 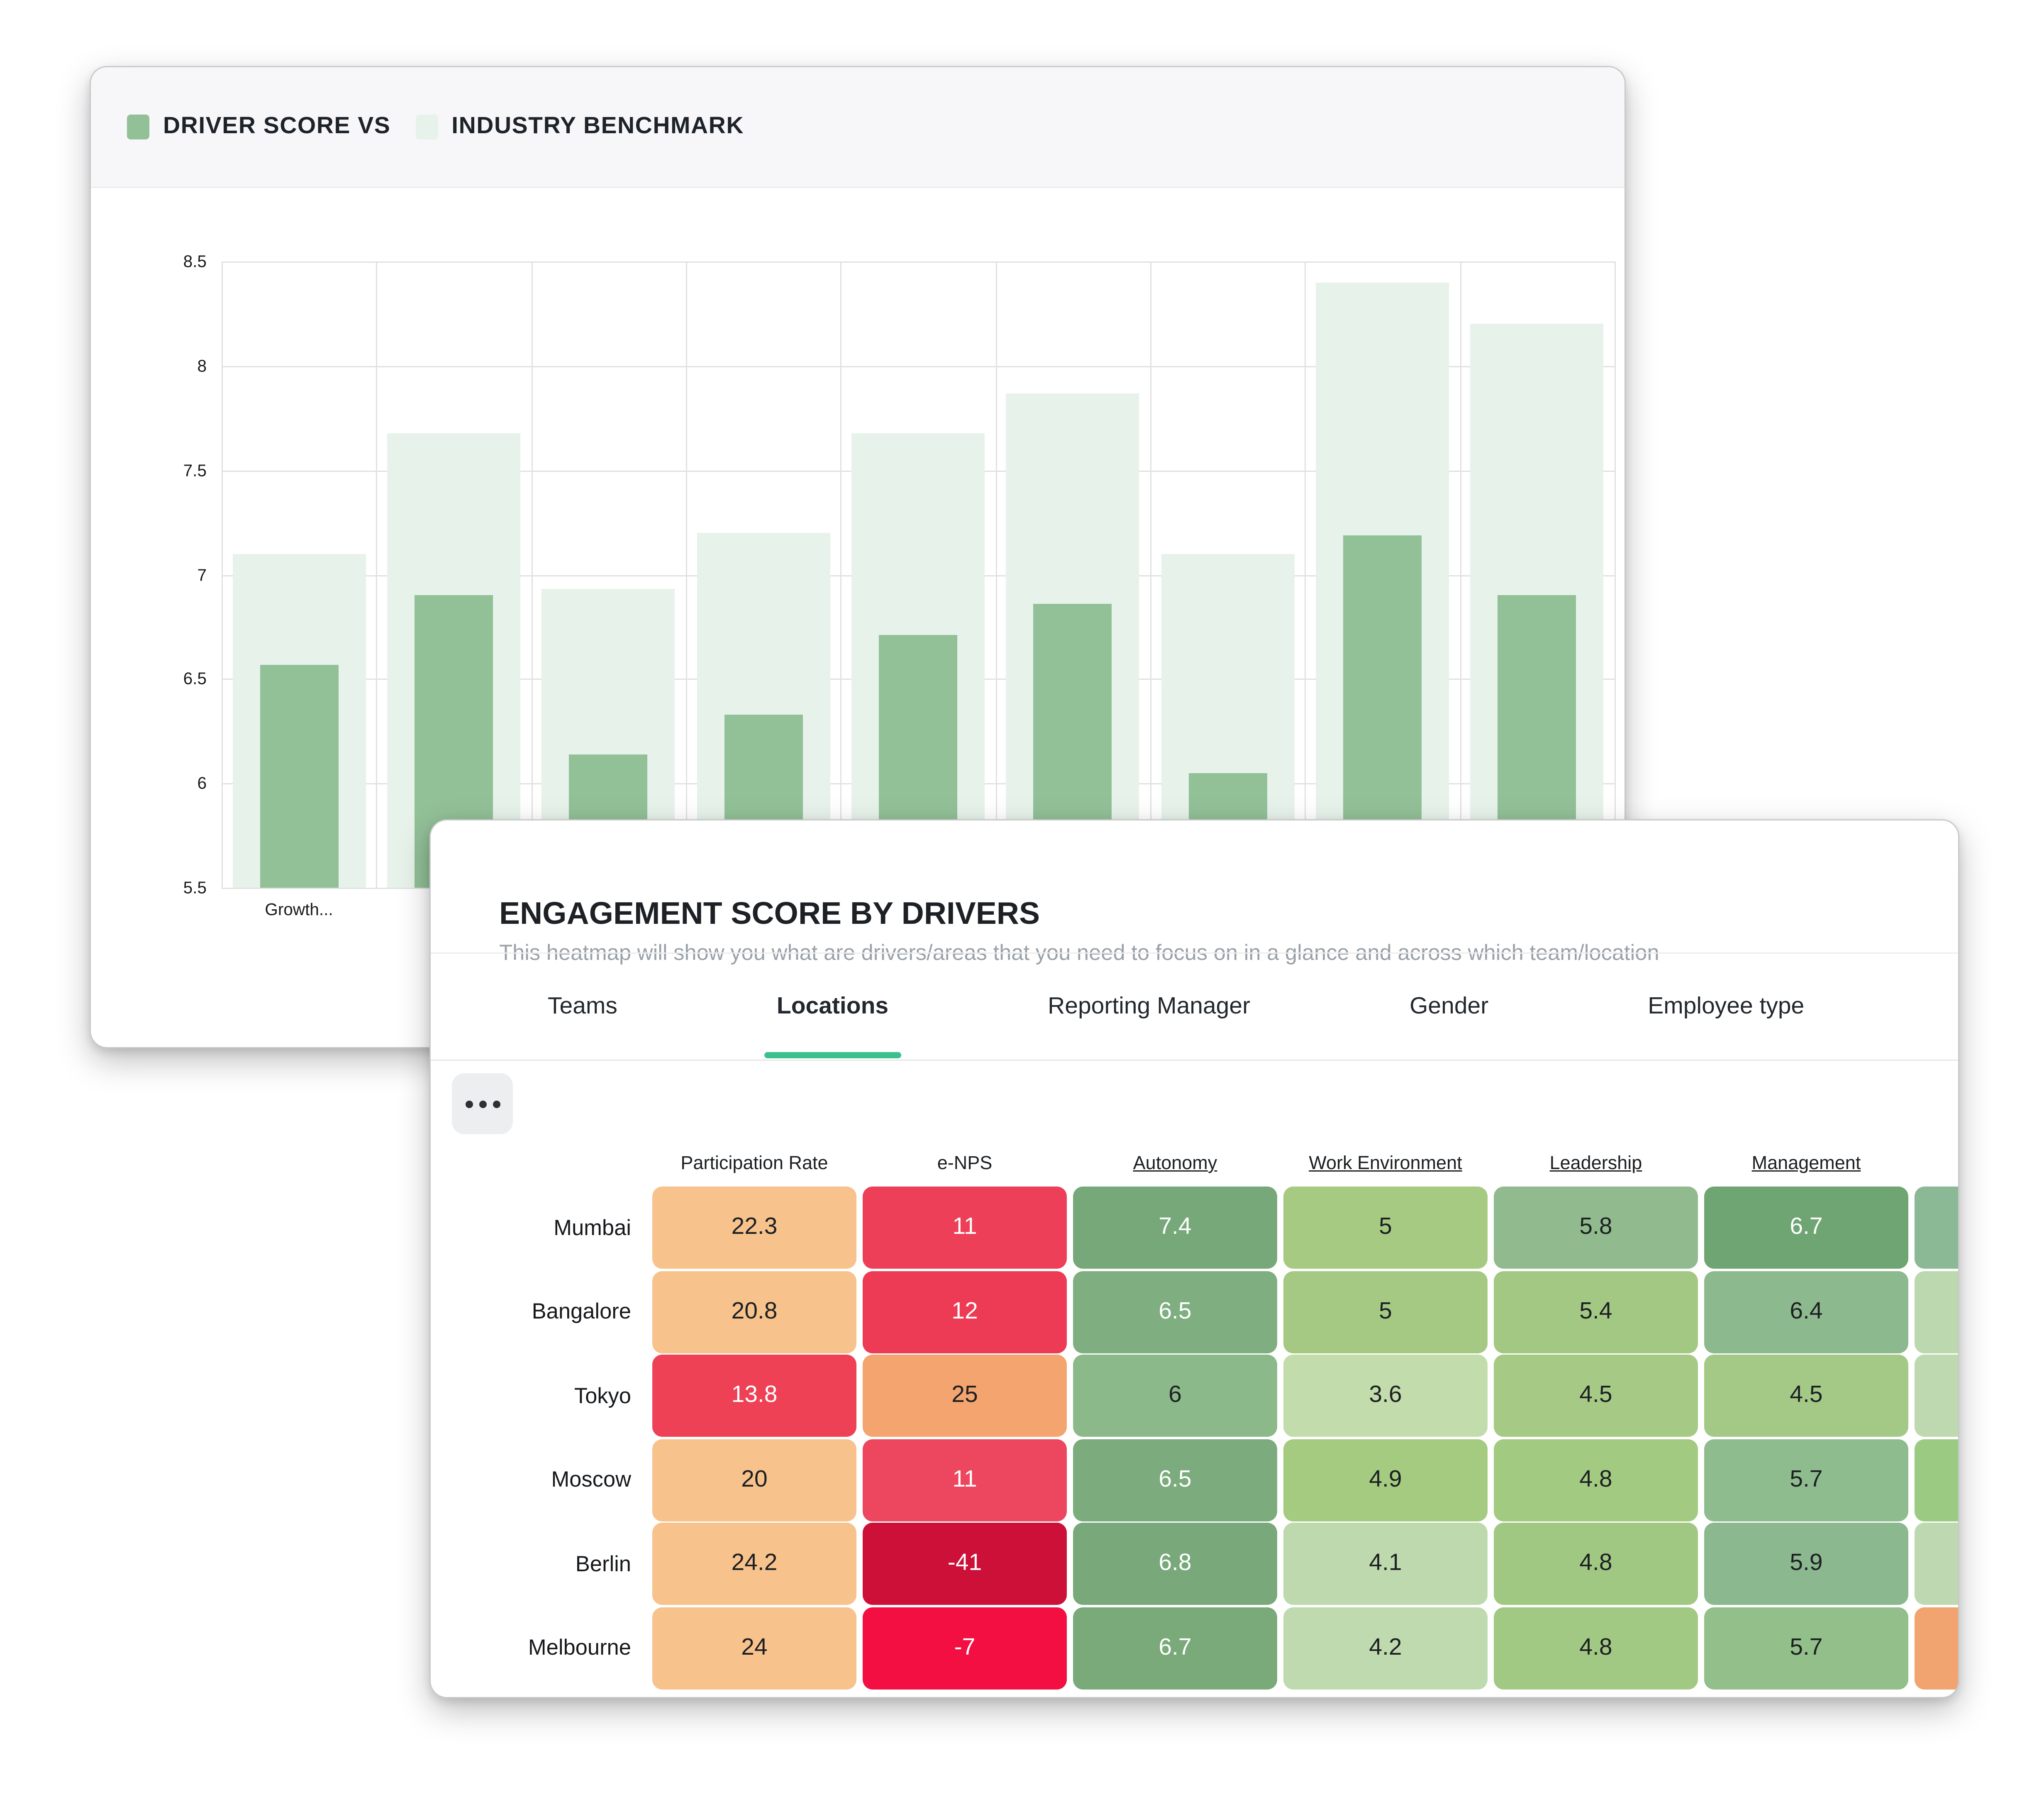 What do you see at coordinates (965, 1648) in the screenshot?
I see `heatmap-cell: -7` at bounding box center [965, 1648].